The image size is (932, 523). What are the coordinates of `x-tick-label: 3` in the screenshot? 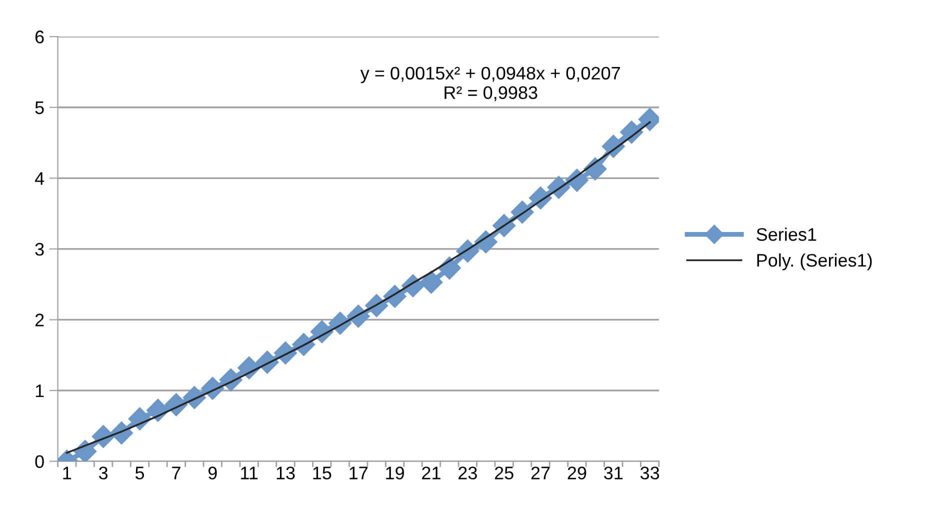 It's located at (103, 473).